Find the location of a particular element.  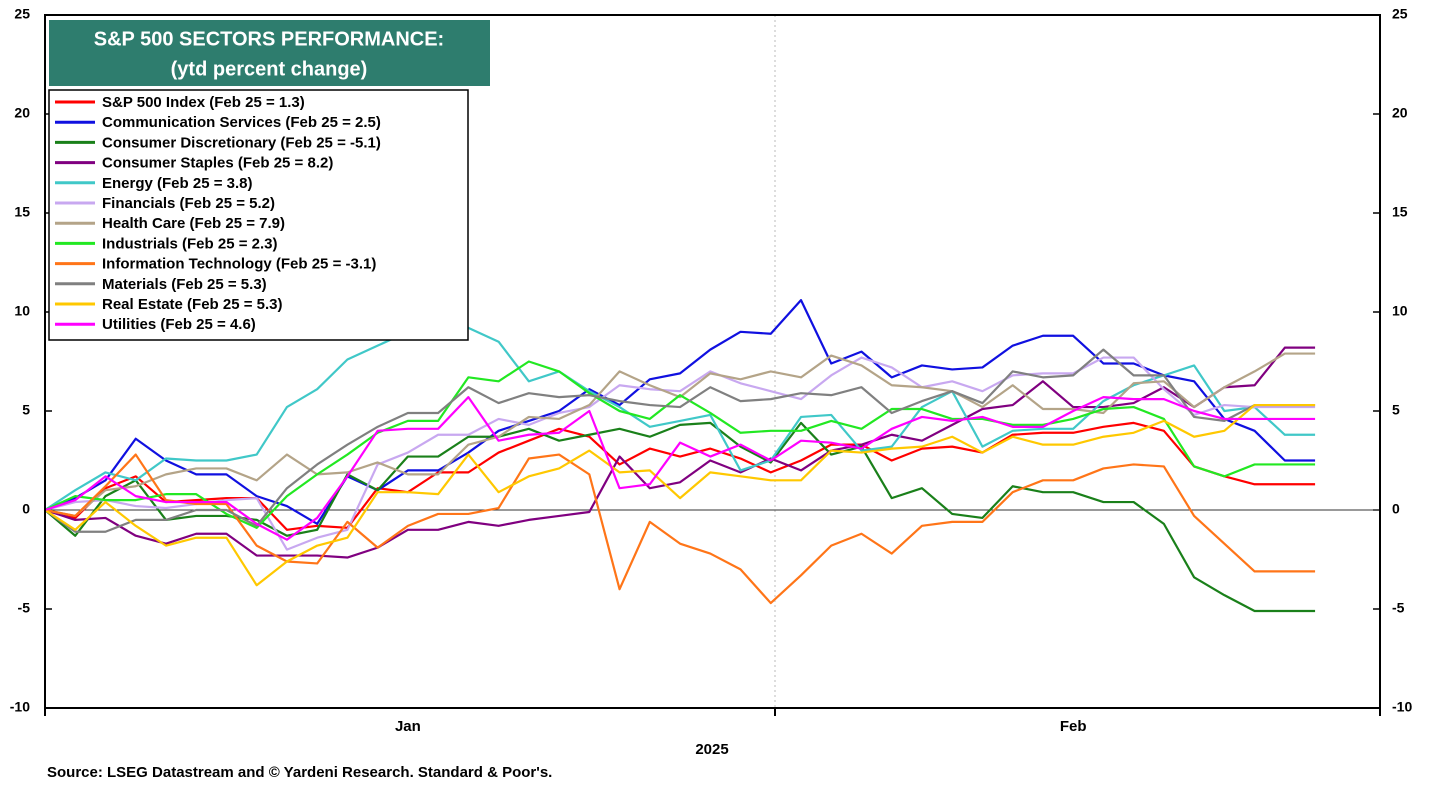

legend-label: Information Technology (Feb 25 = -3.1) is located at coordinates (239, 264).